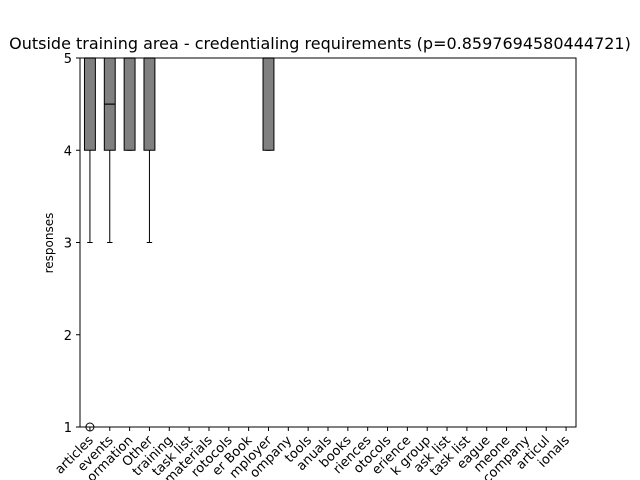 This screenshot has height=480, width=640. What do you see at coordinates (68, 151) in the screenshot?
I see `y-tick-label: 4` at bounding box center [68, 151].